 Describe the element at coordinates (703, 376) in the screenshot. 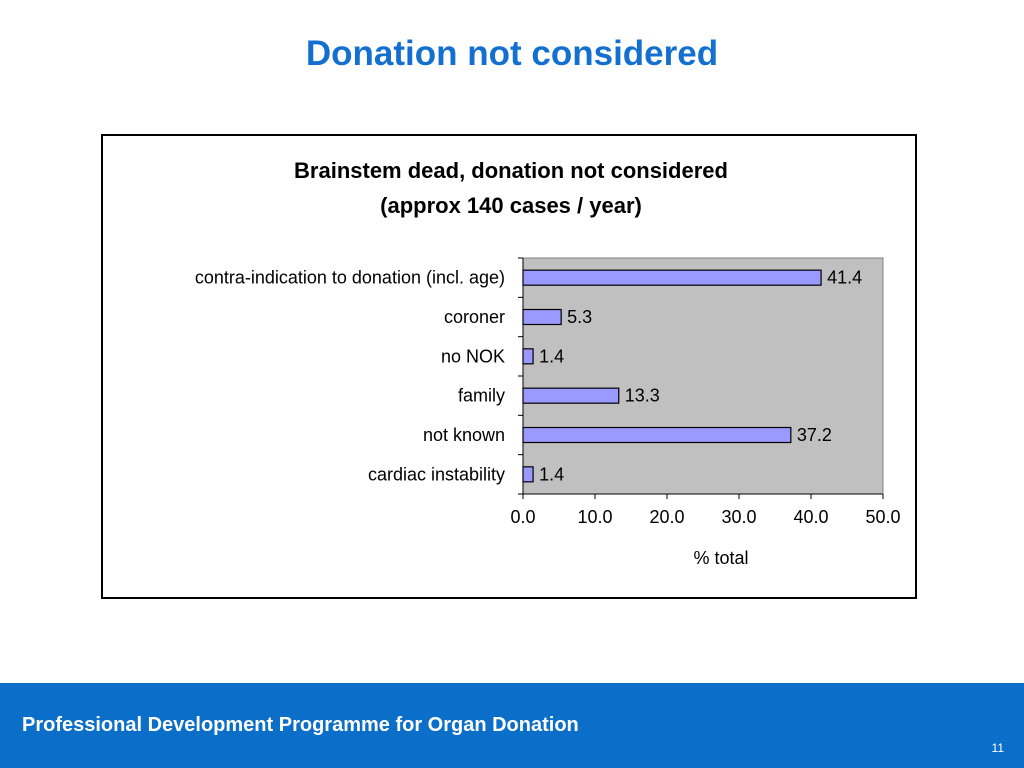

I see `plot-area` at that location.